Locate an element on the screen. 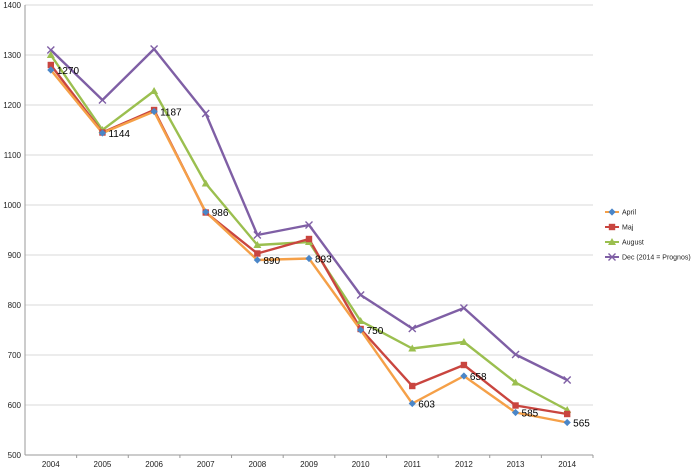 The image size is (692, 471). data-label: 1144 is located at coordinates (119, 134).